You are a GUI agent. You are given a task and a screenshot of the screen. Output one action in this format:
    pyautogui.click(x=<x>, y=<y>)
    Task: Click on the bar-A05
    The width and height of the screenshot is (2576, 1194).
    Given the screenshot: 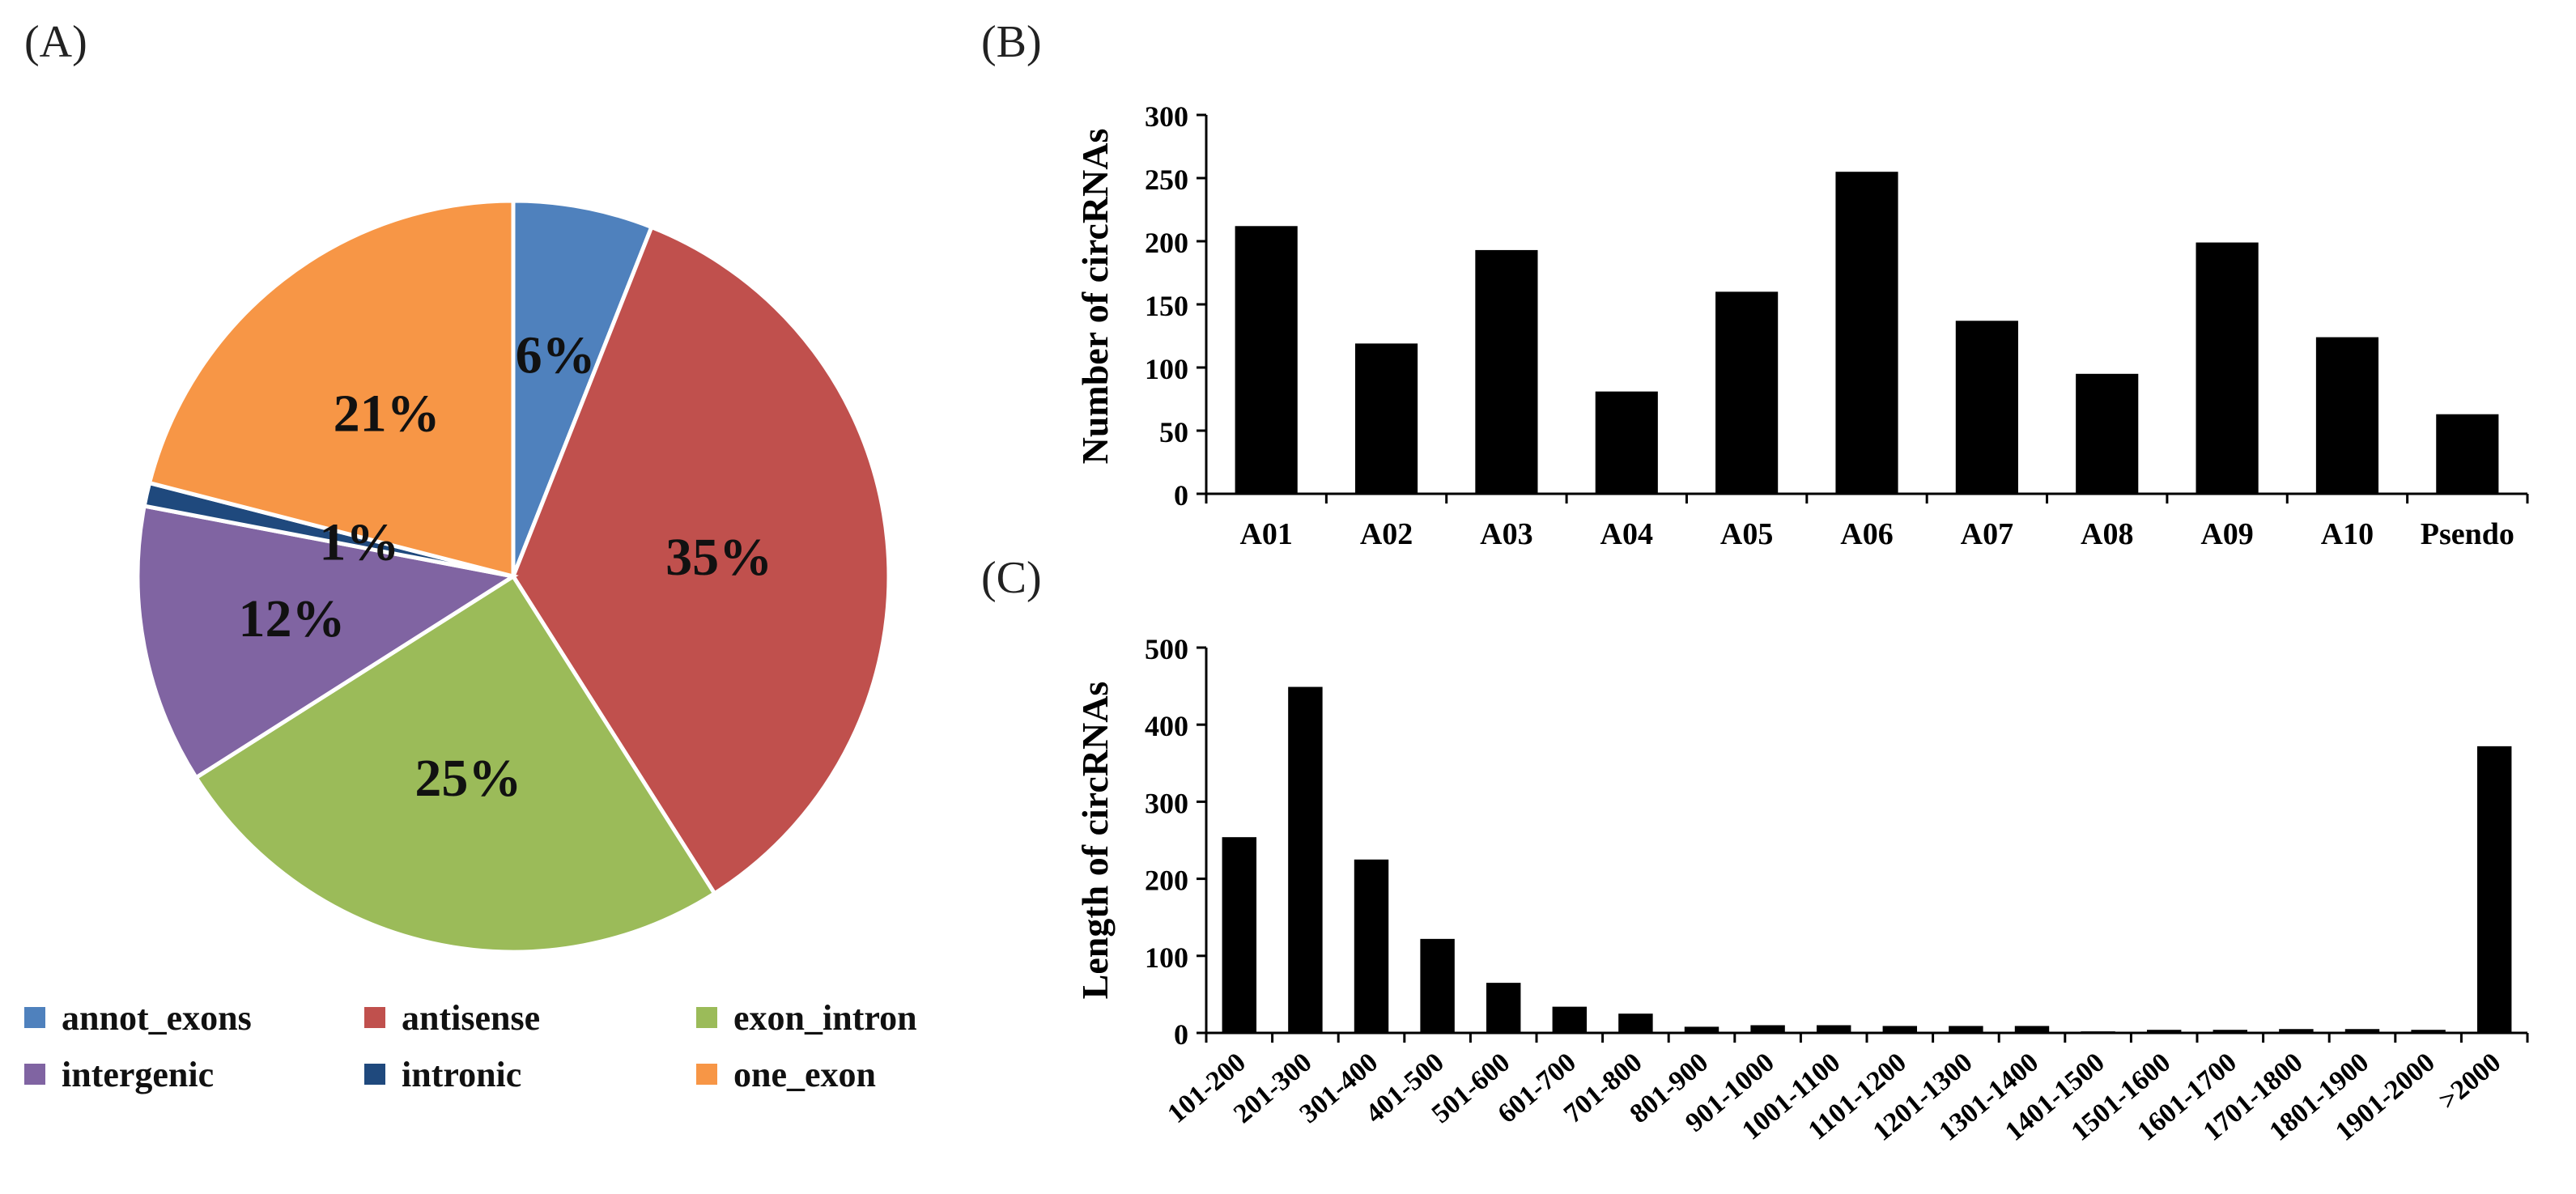 What is the action you would take?
    pyautogui.click(x=1747, y=392)
    